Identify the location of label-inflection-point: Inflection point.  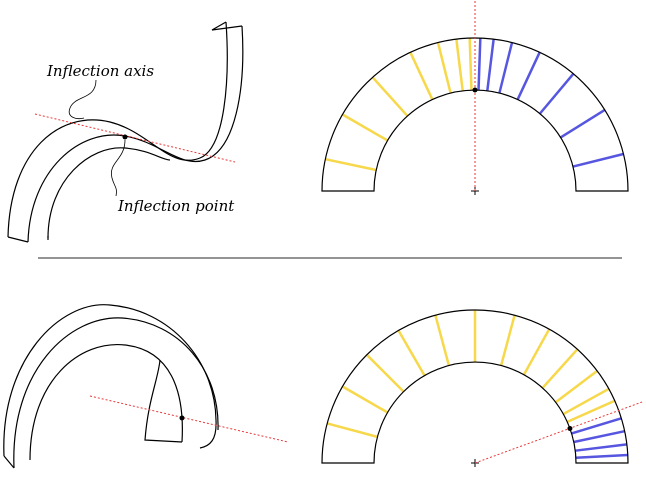
(176, 206).